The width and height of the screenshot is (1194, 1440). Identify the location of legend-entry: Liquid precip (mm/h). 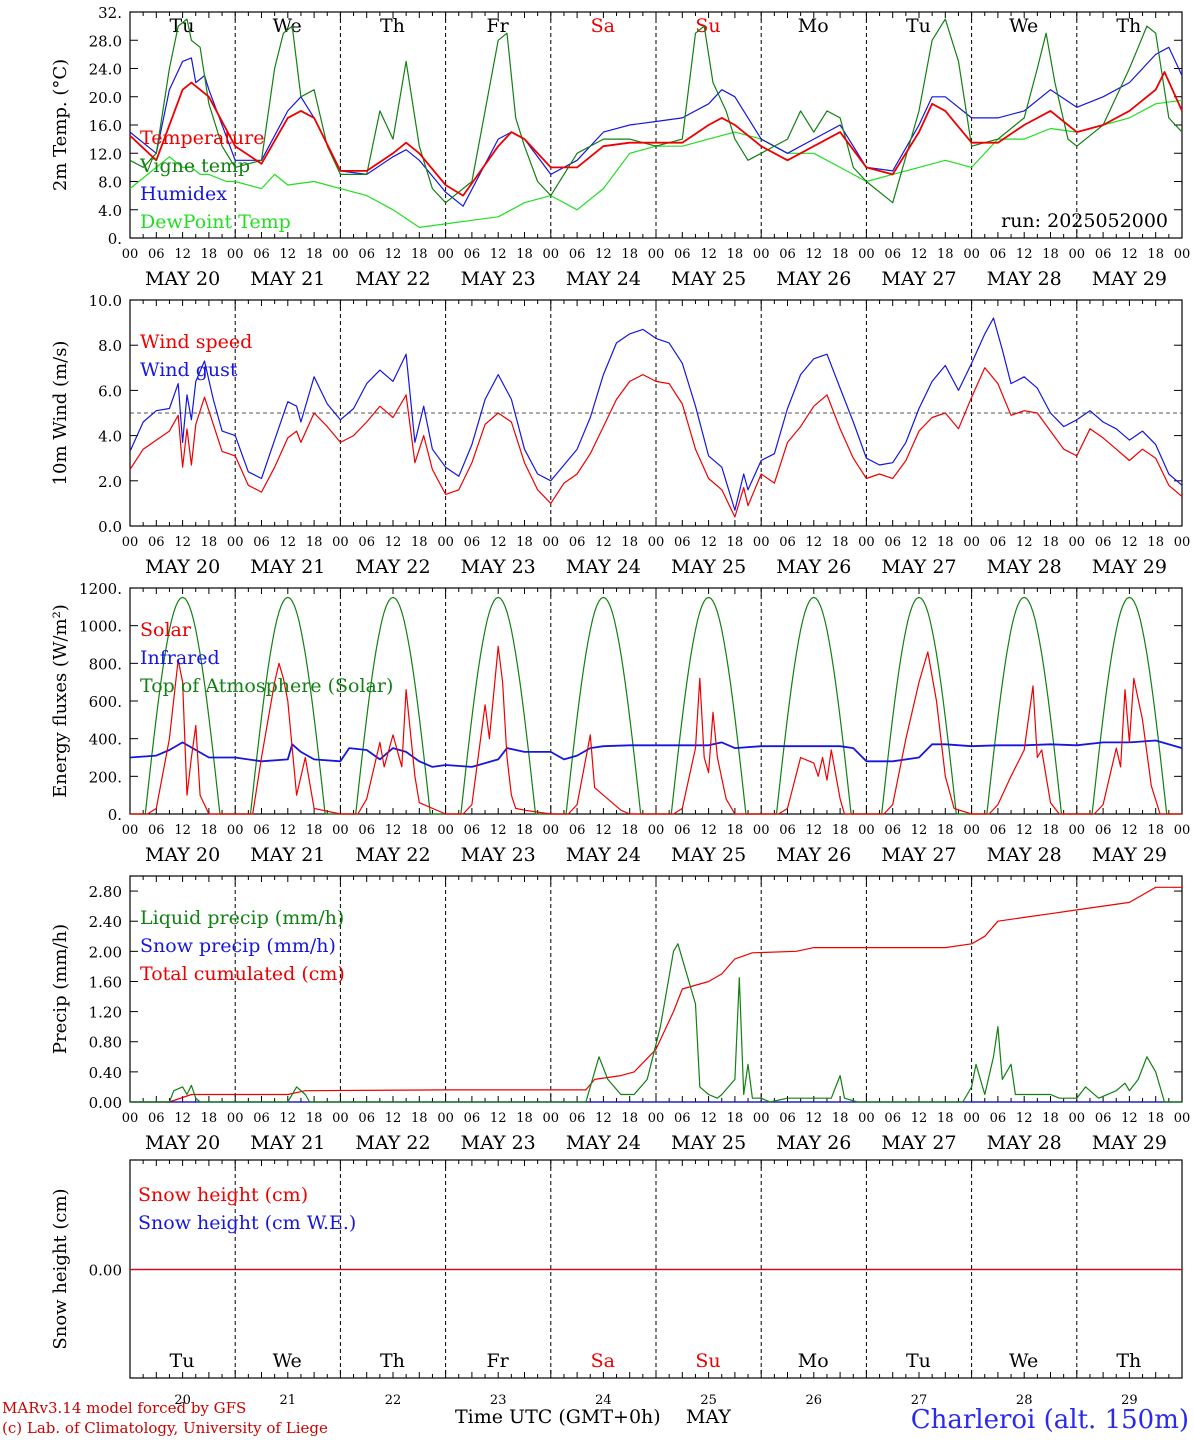
(242, 918).